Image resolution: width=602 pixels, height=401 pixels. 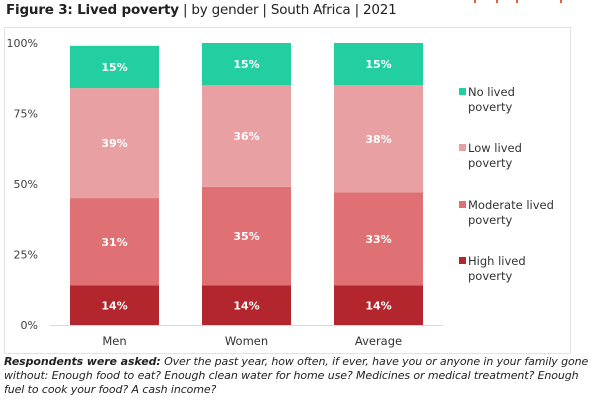 What do you see at coordinates (497, 261) in the screenshot?
I see `legend-label: High lived` at bounding box center [497, 261].